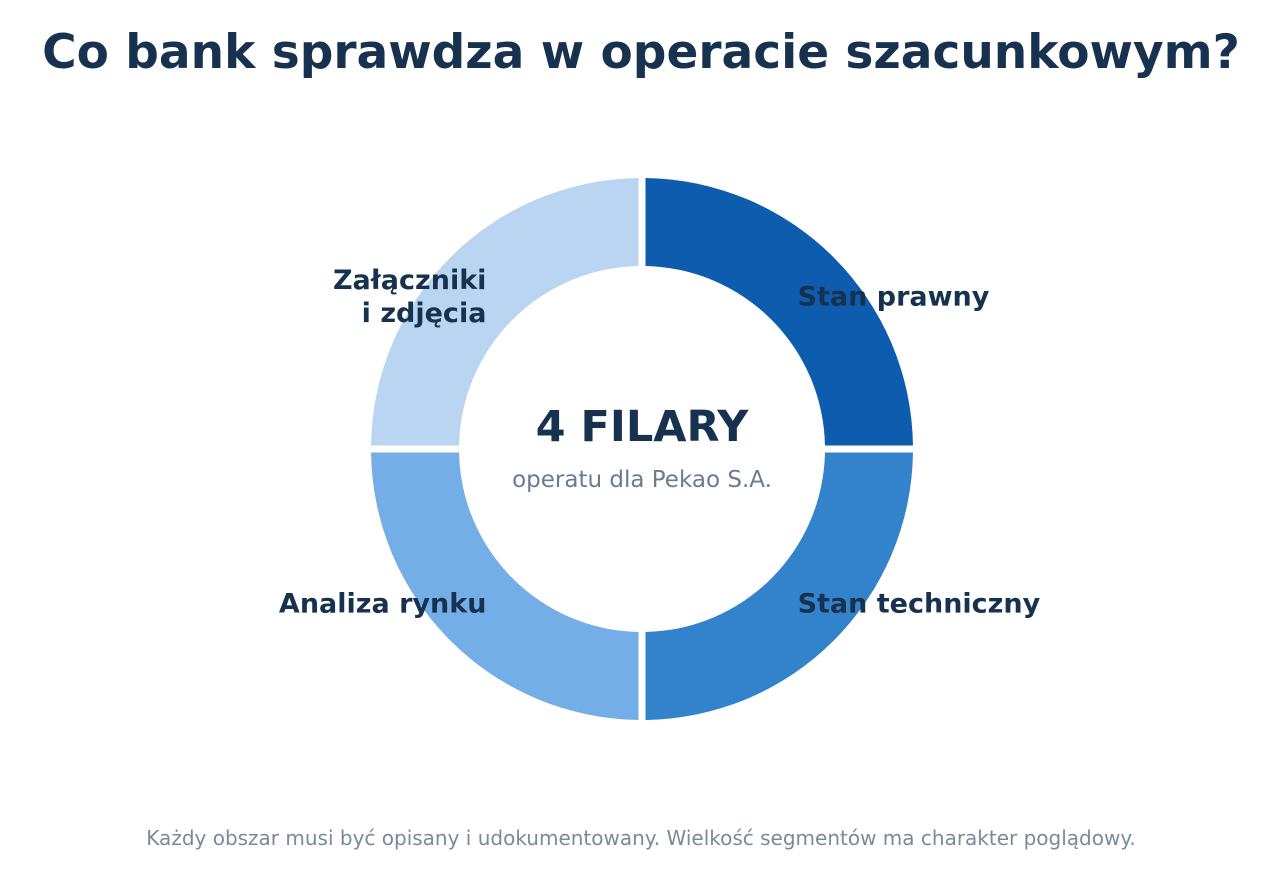 The width and height of the screenshot is (1282, 878). What do you see at coordinates (642, 480) in the screenshot?
I see `center-subtitle: operatu dla Pekao S.A.` at bounding box center [642, 480].